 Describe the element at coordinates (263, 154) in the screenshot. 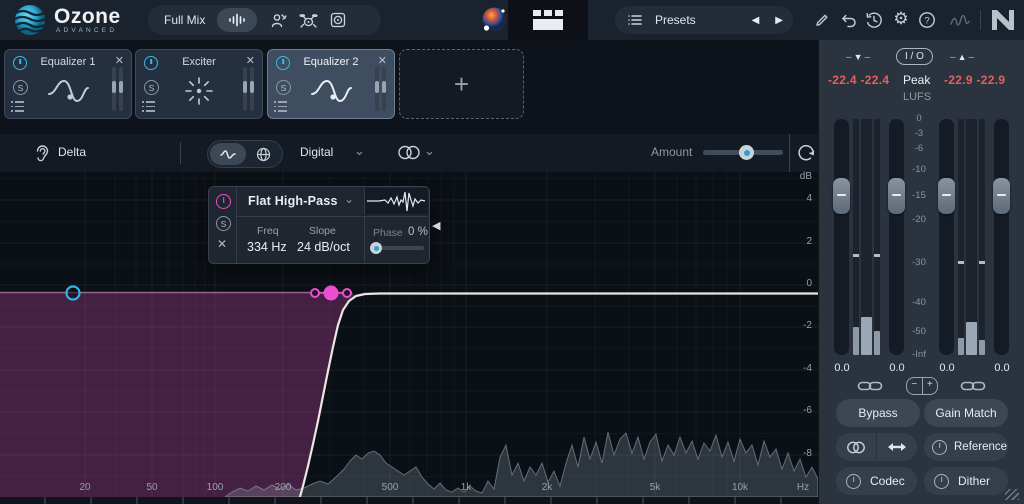

I see `eq-matching-view-button` at that location.